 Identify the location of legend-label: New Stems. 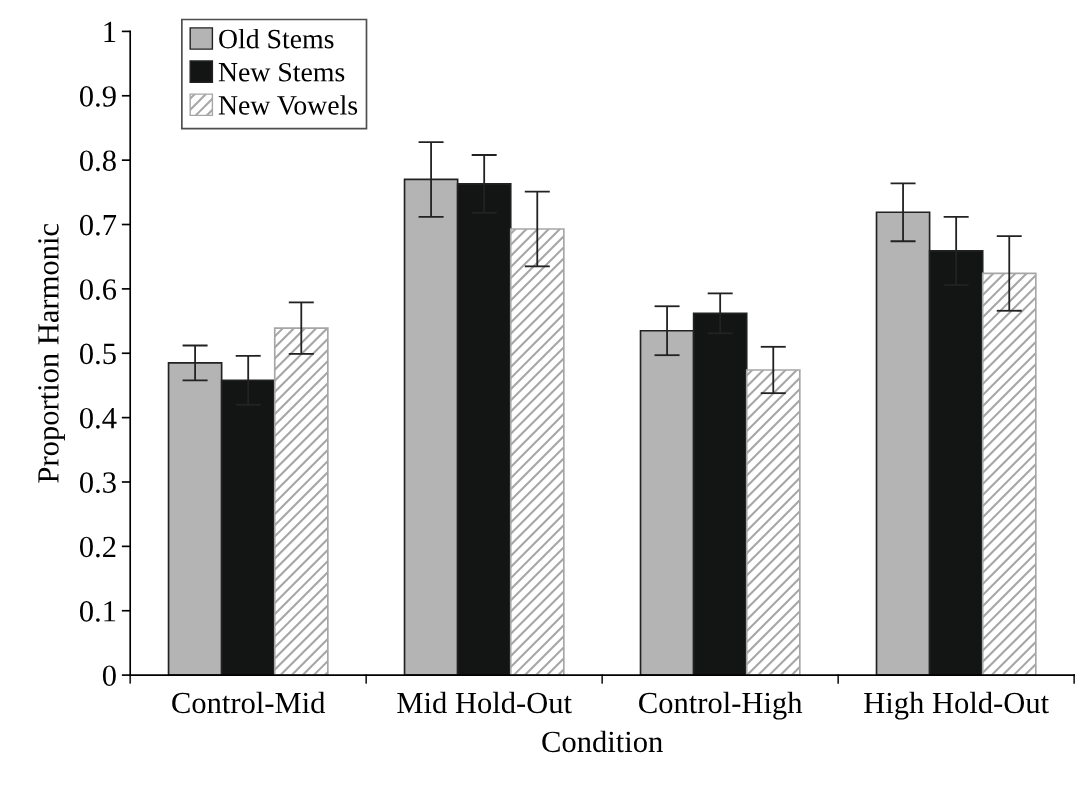
(281, 72).